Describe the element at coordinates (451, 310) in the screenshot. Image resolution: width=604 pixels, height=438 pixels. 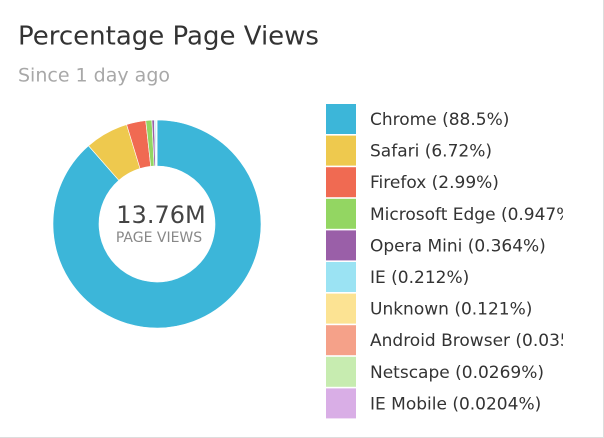
I see `legend-label: Unknown (0.121%)` at that location.